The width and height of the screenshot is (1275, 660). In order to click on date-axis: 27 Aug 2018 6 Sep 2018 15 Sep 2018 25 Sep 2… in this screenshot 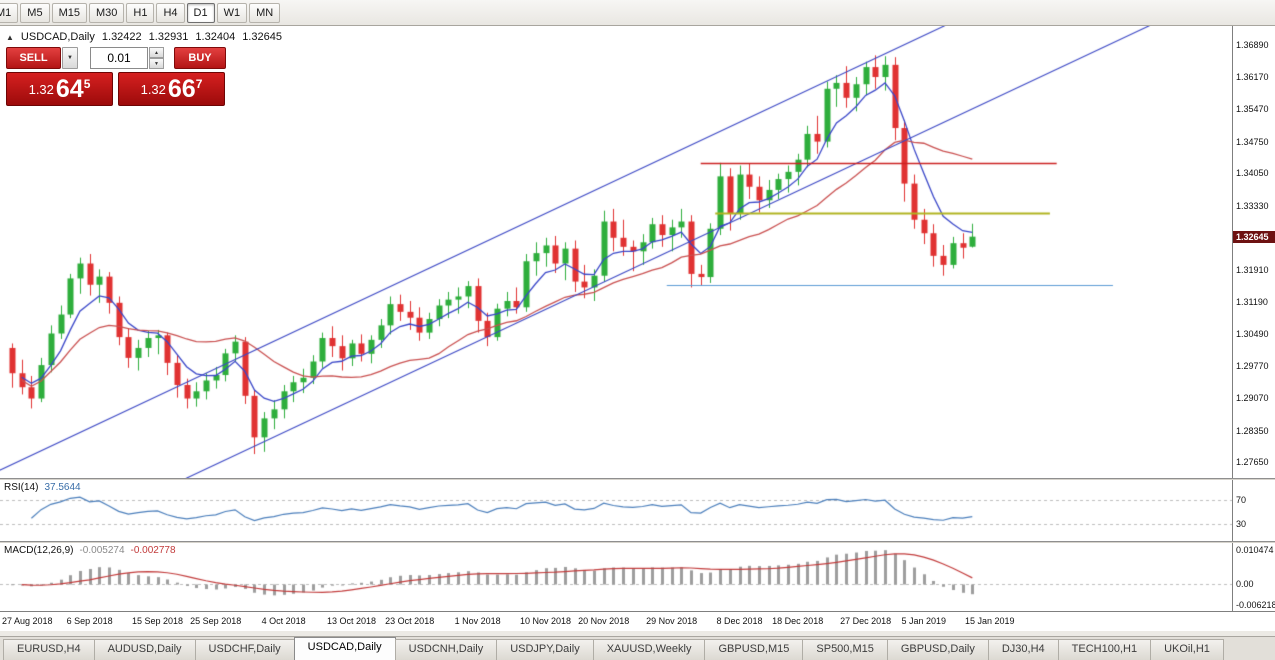, I will do `click(637, 621)`.